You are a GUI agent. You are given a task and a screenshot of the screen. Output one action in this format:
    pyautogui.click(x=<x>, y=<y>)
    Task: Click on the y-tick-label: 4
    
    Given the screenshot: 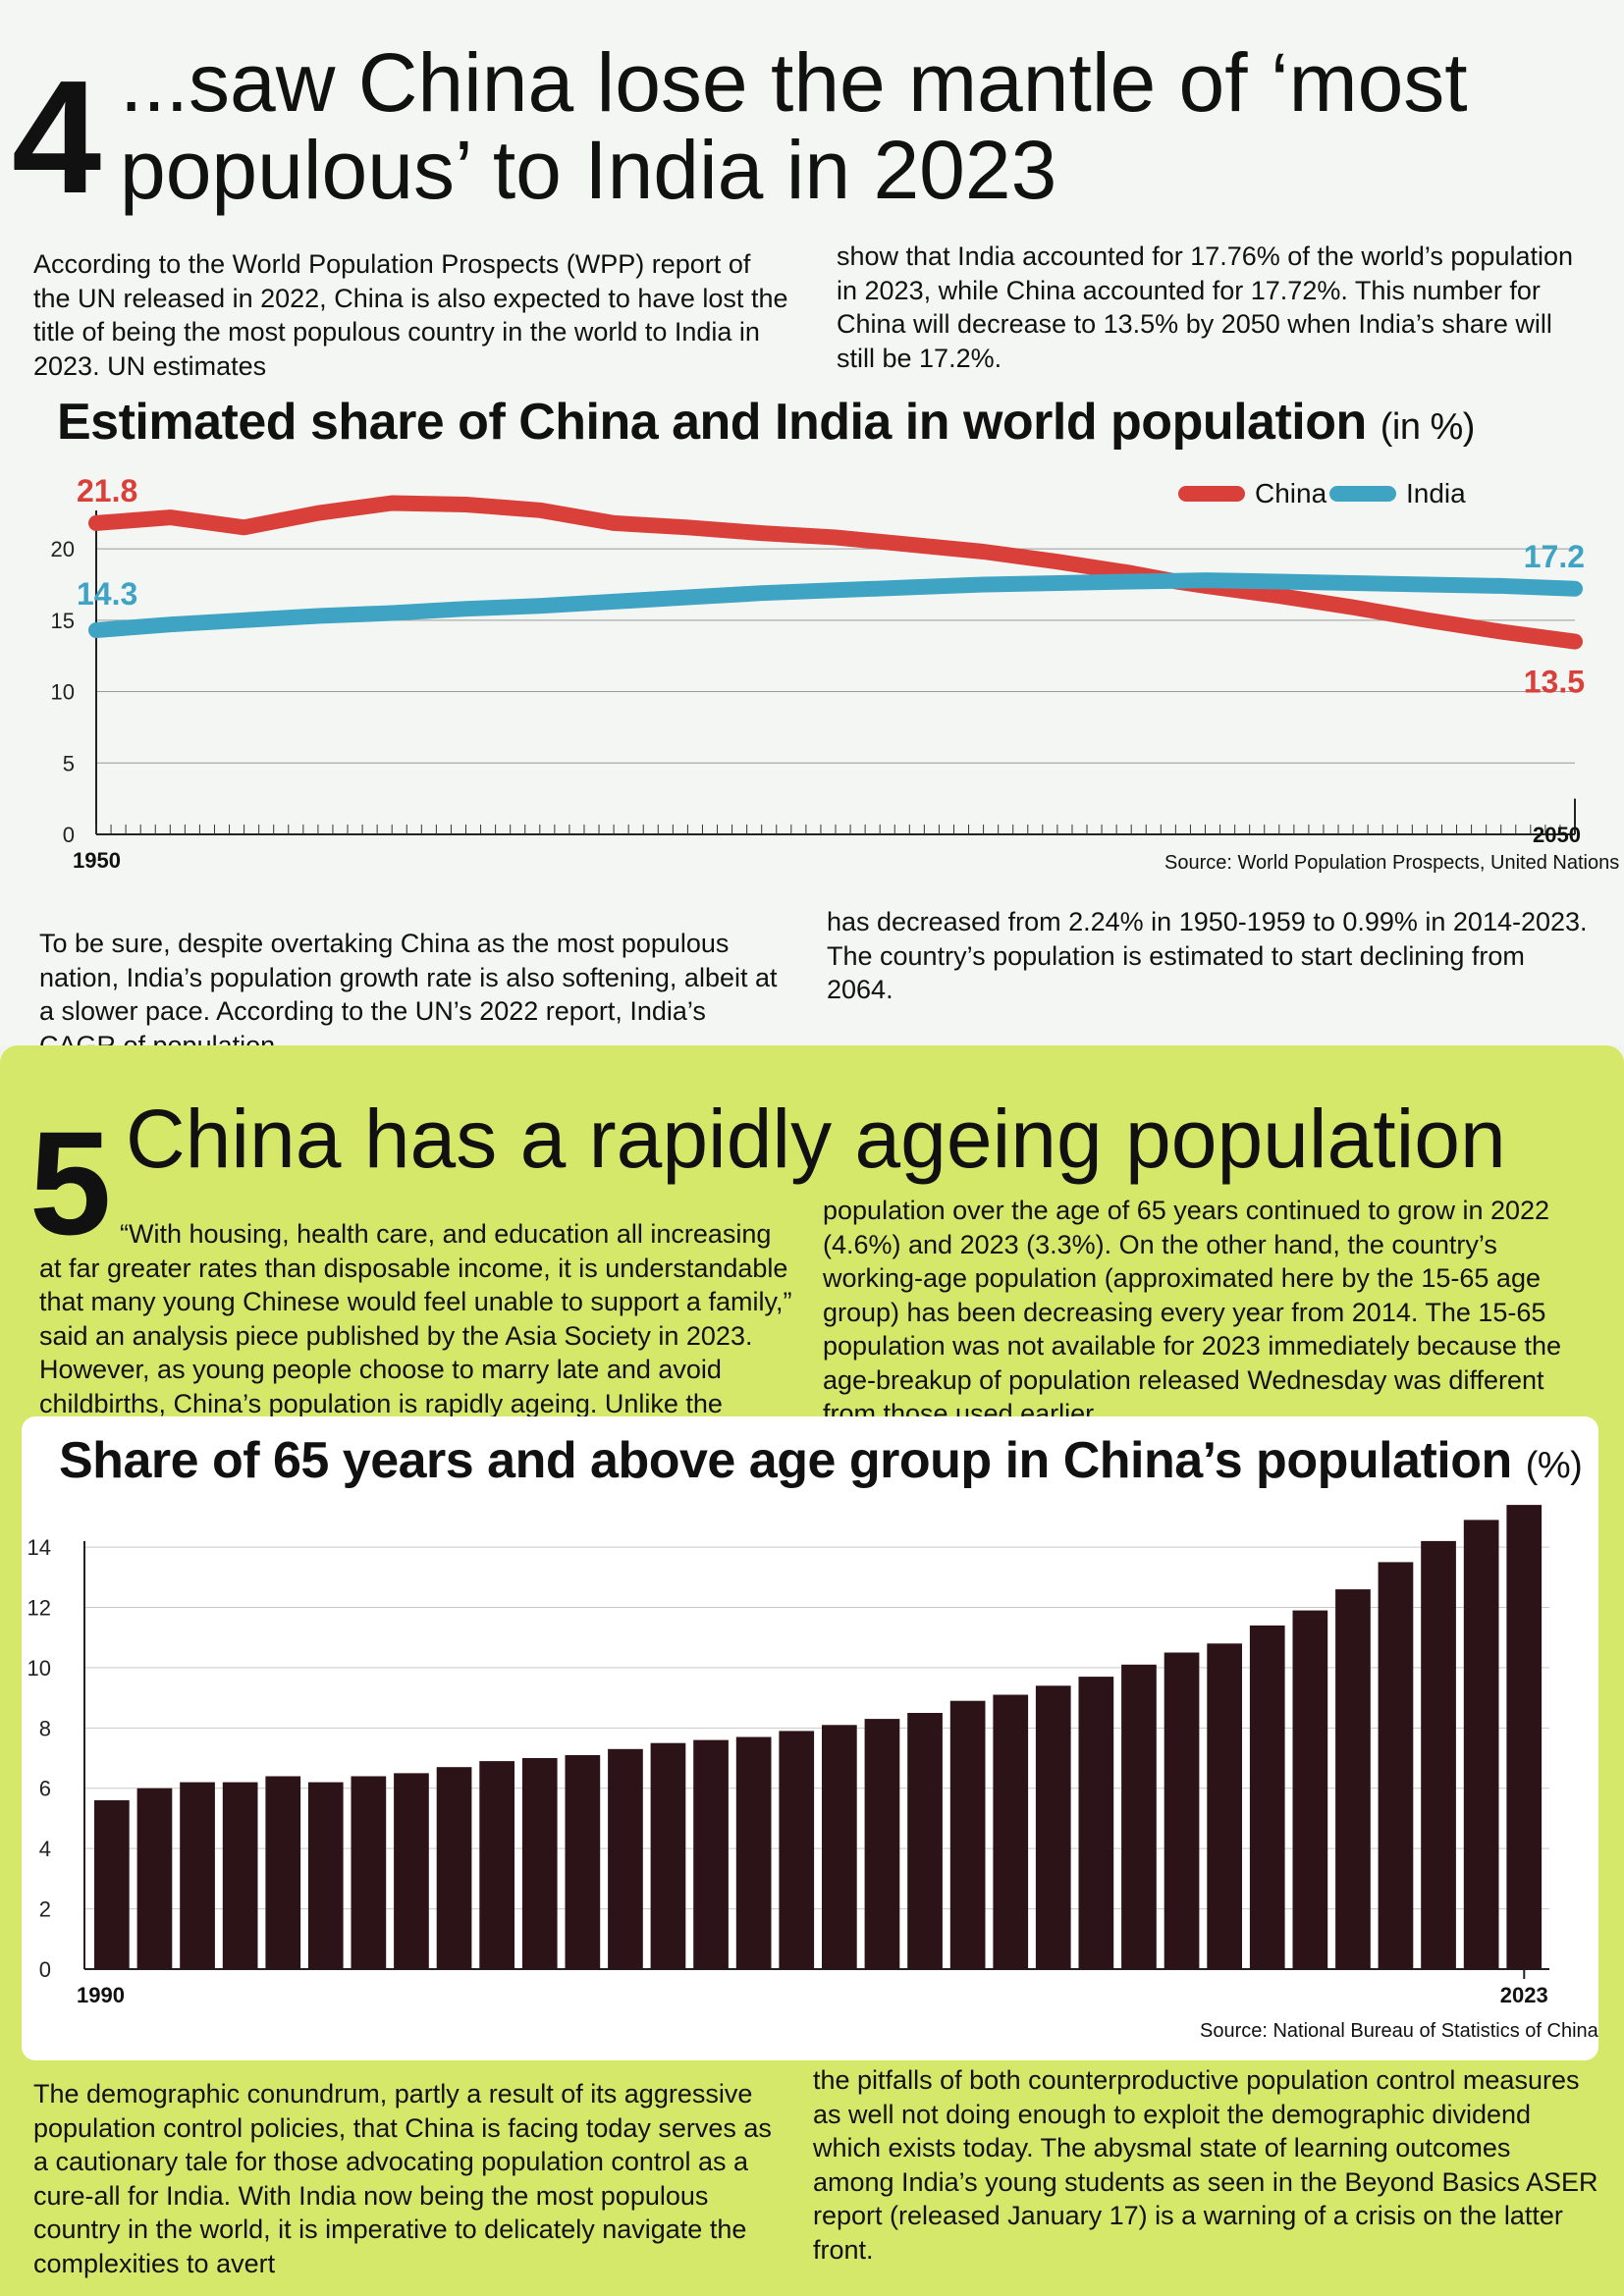 What is the action you would take?
    pyautogui.click(x=45, y=1849)
    